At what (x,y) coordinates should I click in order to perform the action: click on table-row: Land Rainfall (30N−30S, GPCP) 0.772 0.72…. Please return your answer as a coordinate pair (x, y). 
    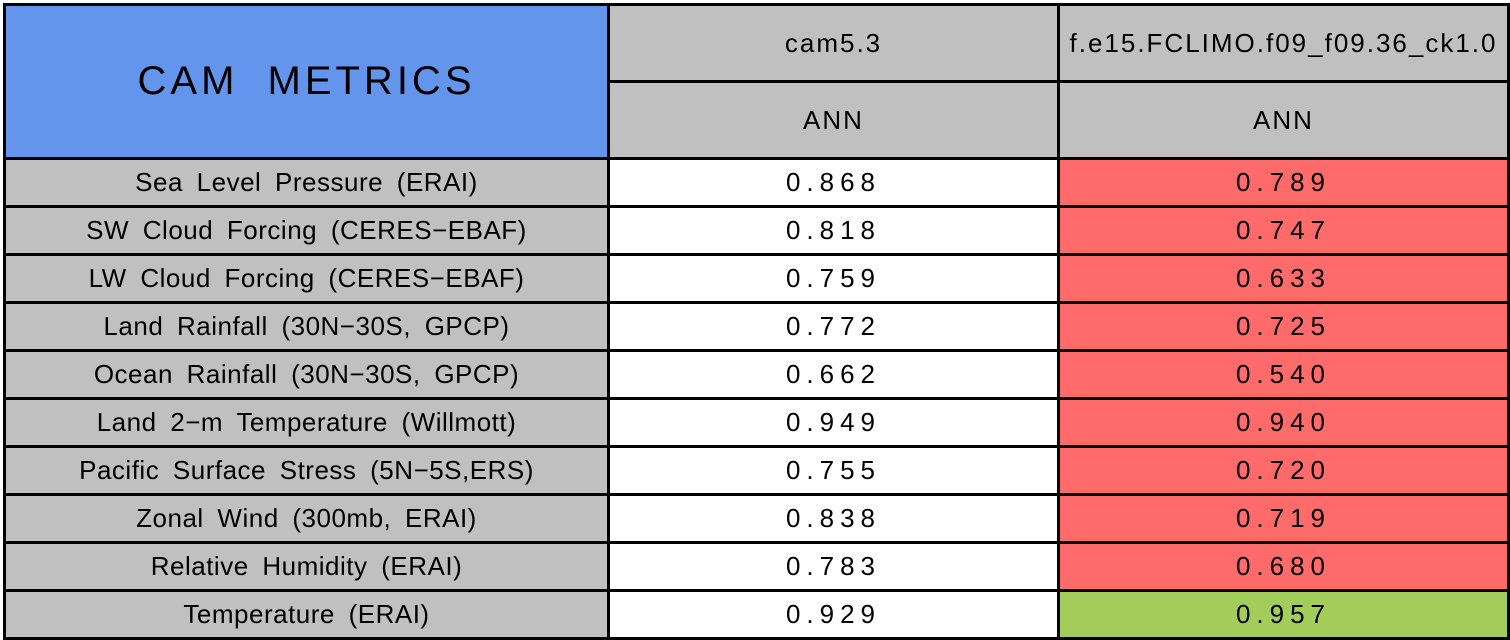
    Looking at the image, I should click on (756, 326).